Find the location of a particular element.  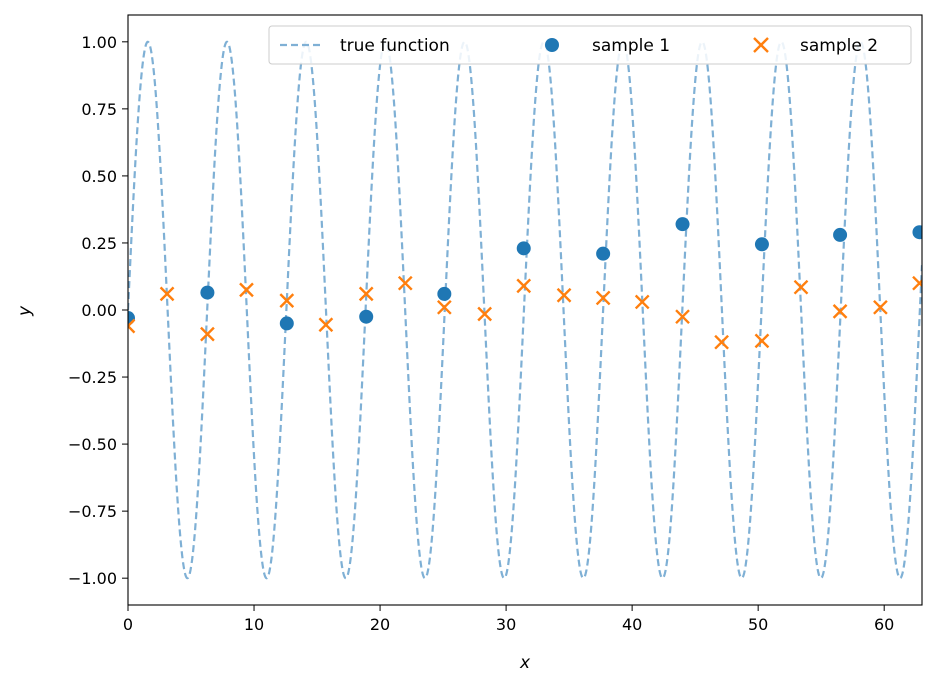

y-tick-label: 0.00 is located at coordinates (99, 310).